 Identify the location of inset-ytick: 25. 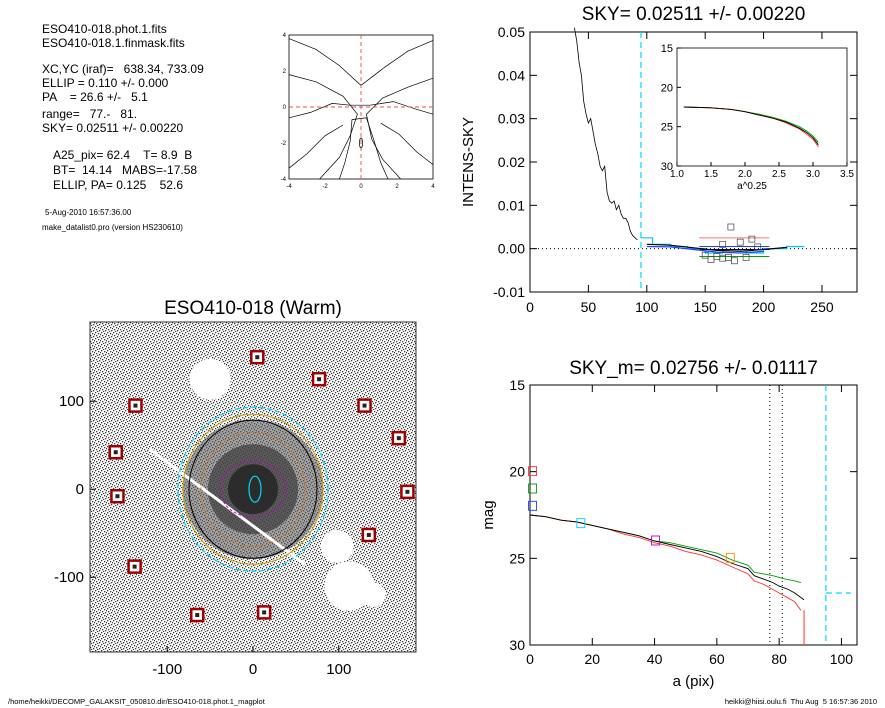
(667, 128).